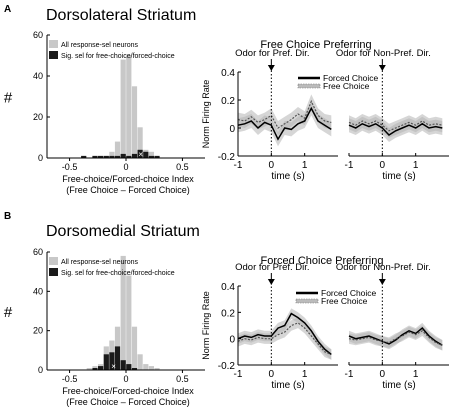 The width and height of the screenshot is (457, 410). Describe the element at coordinates (315, 45) in the screenshot. I see `psth-title-a: Free Choice Preferring` at that location.